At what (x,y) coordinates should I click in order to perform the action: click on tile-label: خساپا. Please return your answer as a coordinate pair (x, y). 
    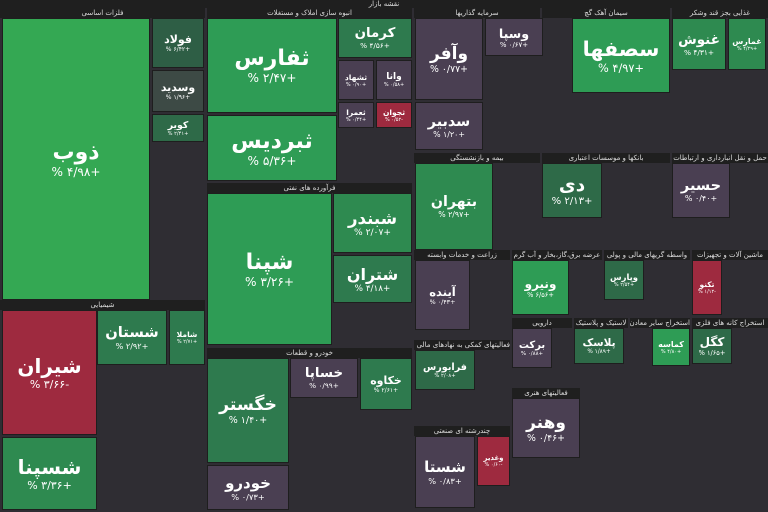
    Looking at the image, I should click on (324, 373).